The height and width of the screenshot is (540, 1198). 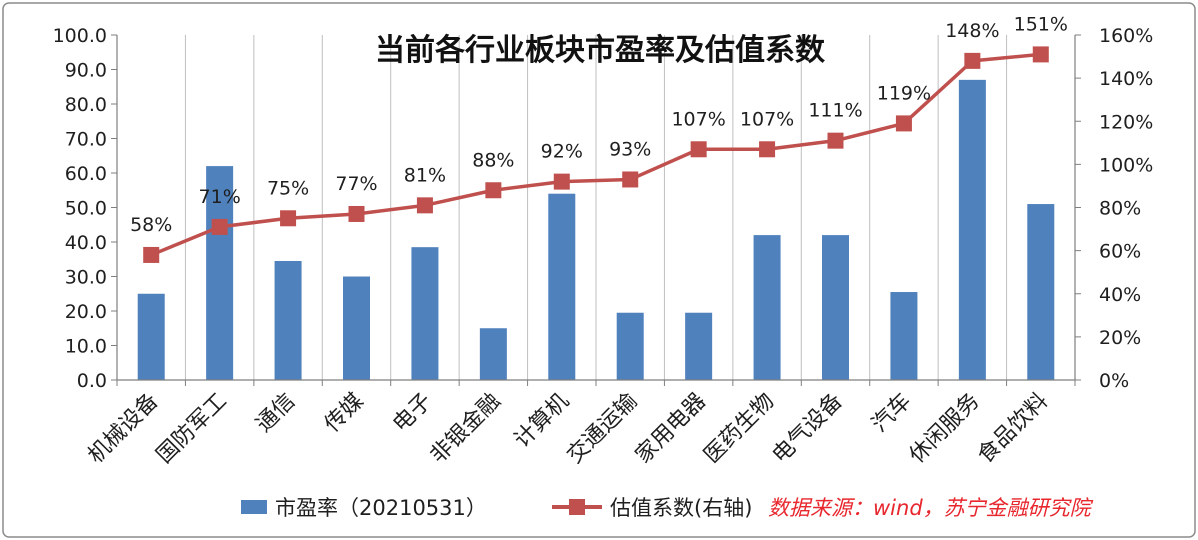 I want to click on left-tick-label: 50.0, so click(x=86, y=209).